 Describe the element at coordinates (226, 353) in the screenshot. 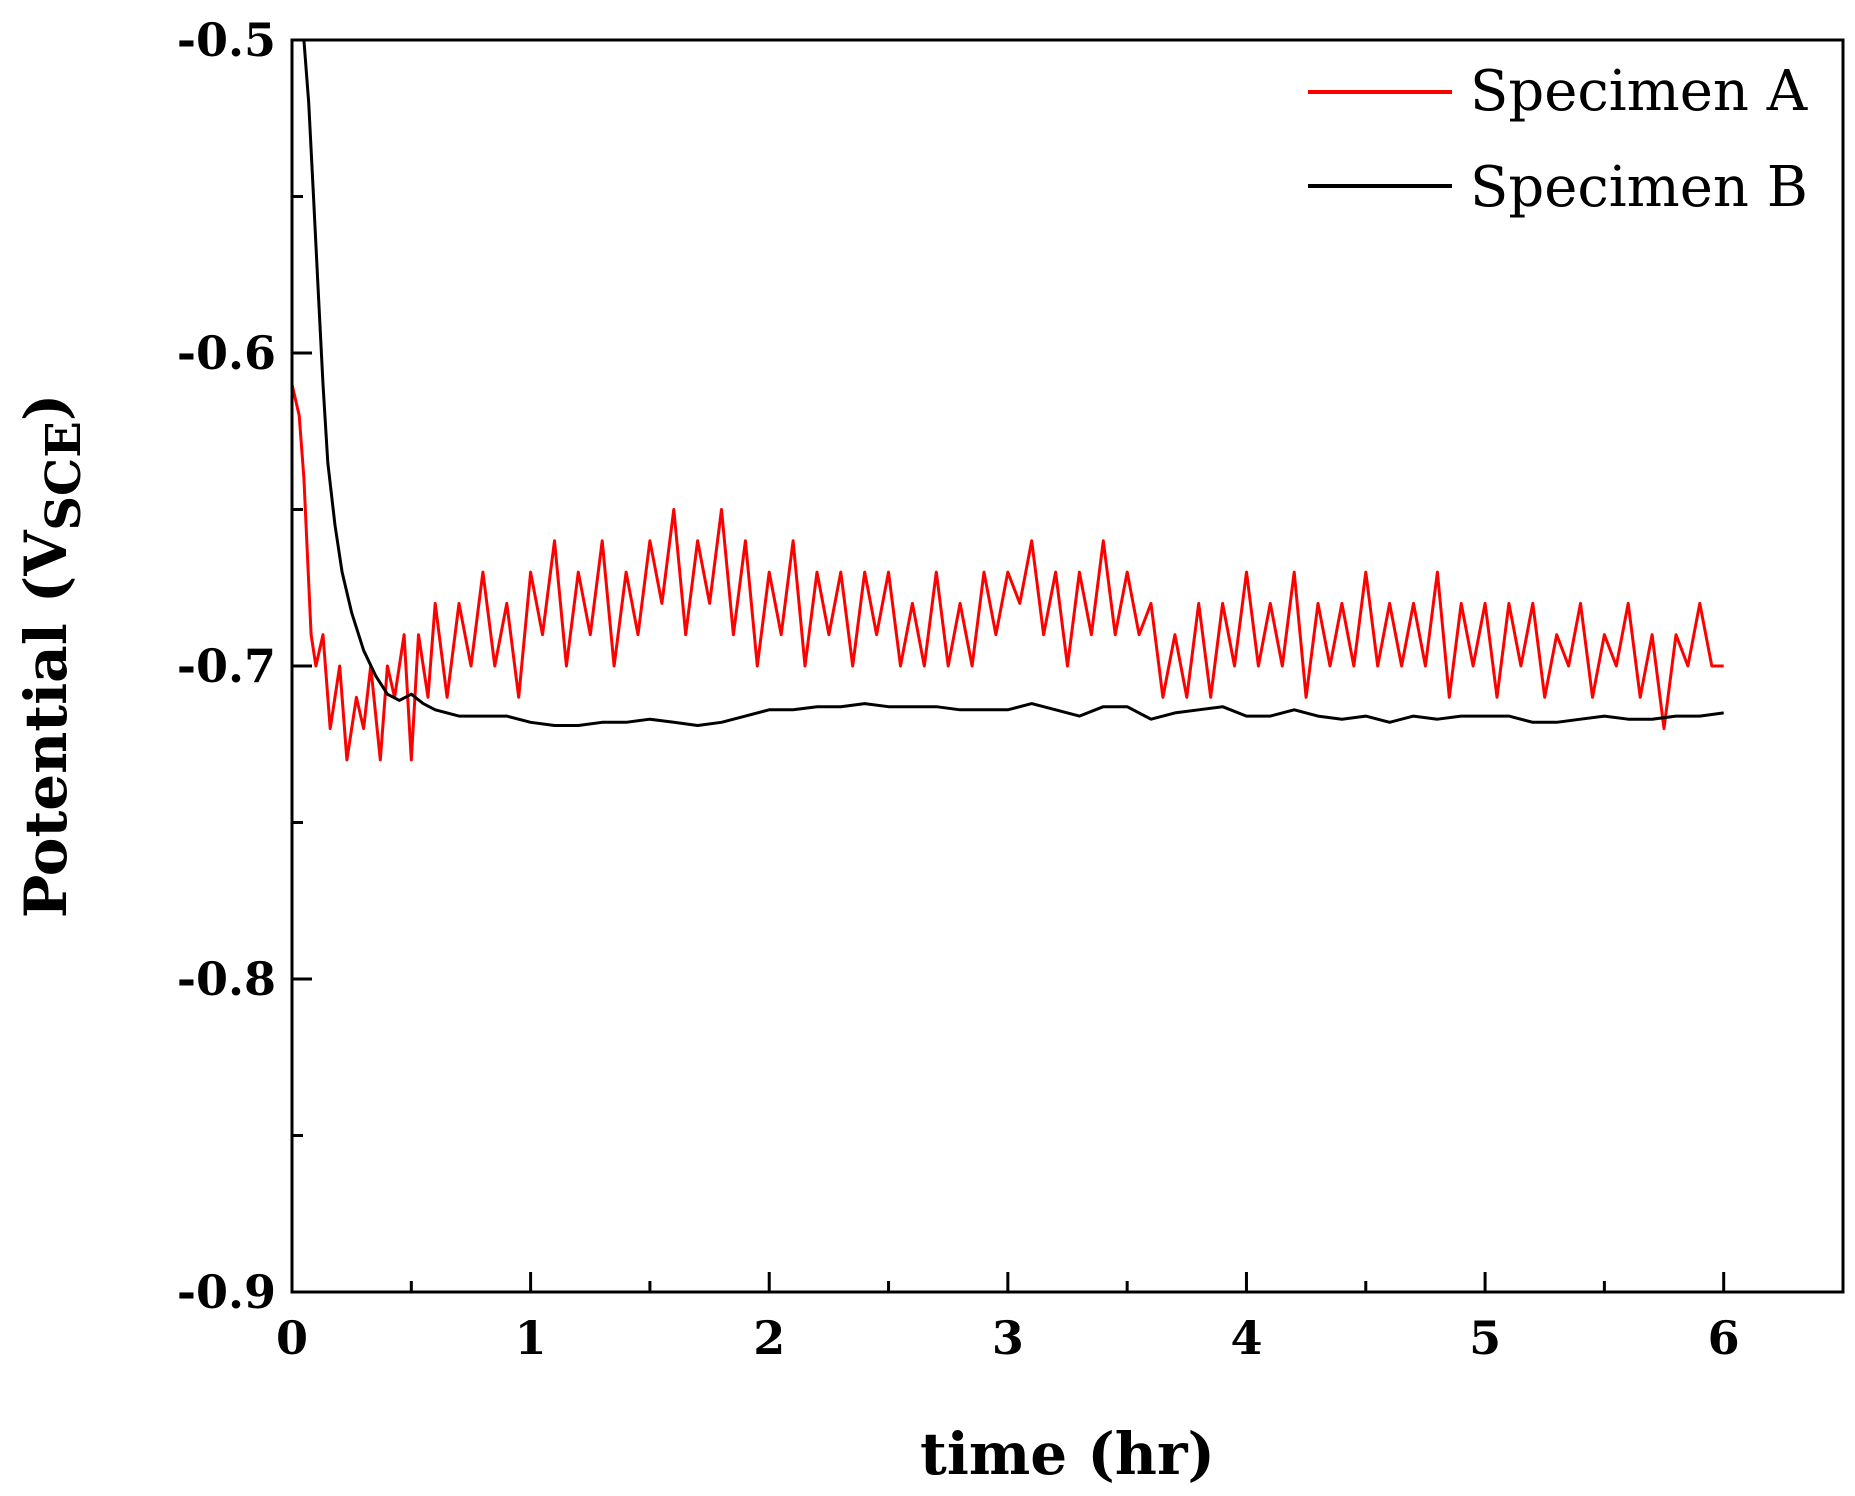

I see `y-tick-label: -0.6` at that location.